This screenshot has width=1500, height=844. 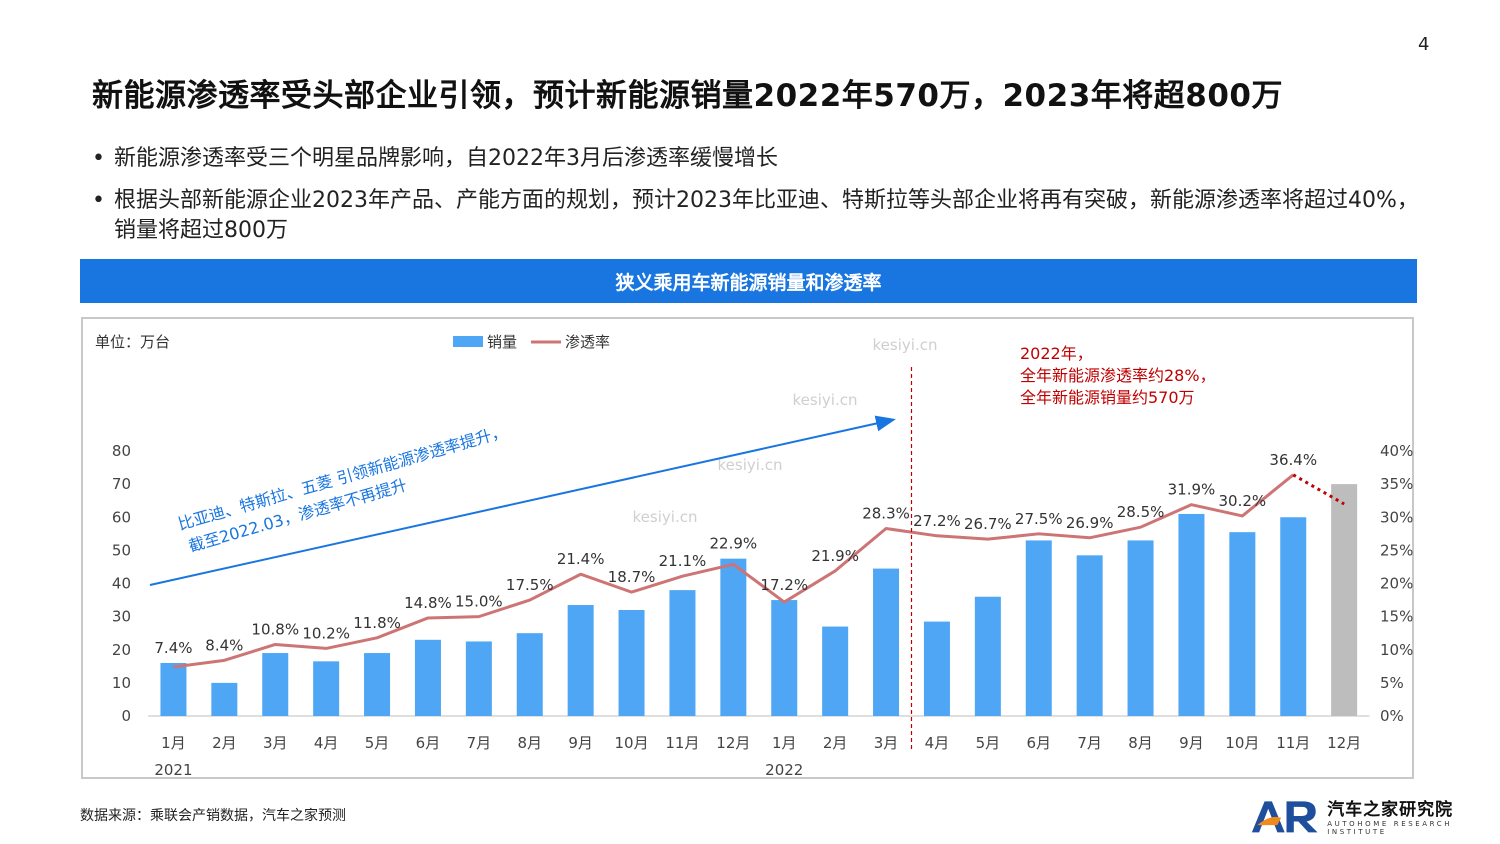 I want to click on year-label: 2021, so click(x=173, y=770).